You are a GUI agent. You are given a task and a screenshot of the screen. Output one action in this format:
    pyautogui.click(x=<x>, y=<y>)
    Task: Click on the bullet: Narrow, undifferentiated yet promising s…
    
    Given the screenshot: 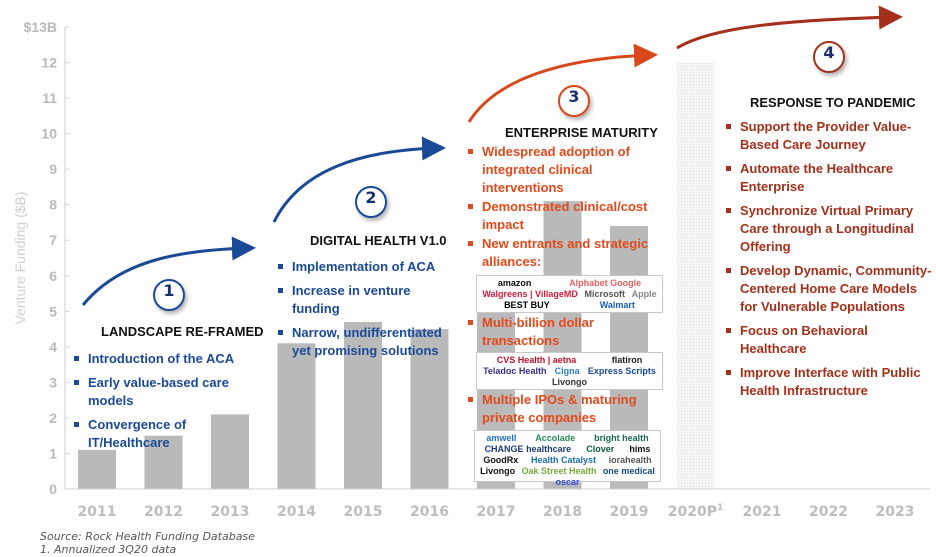 What is the action you would take?
    pyautogui.click(x=370, y=342)
    